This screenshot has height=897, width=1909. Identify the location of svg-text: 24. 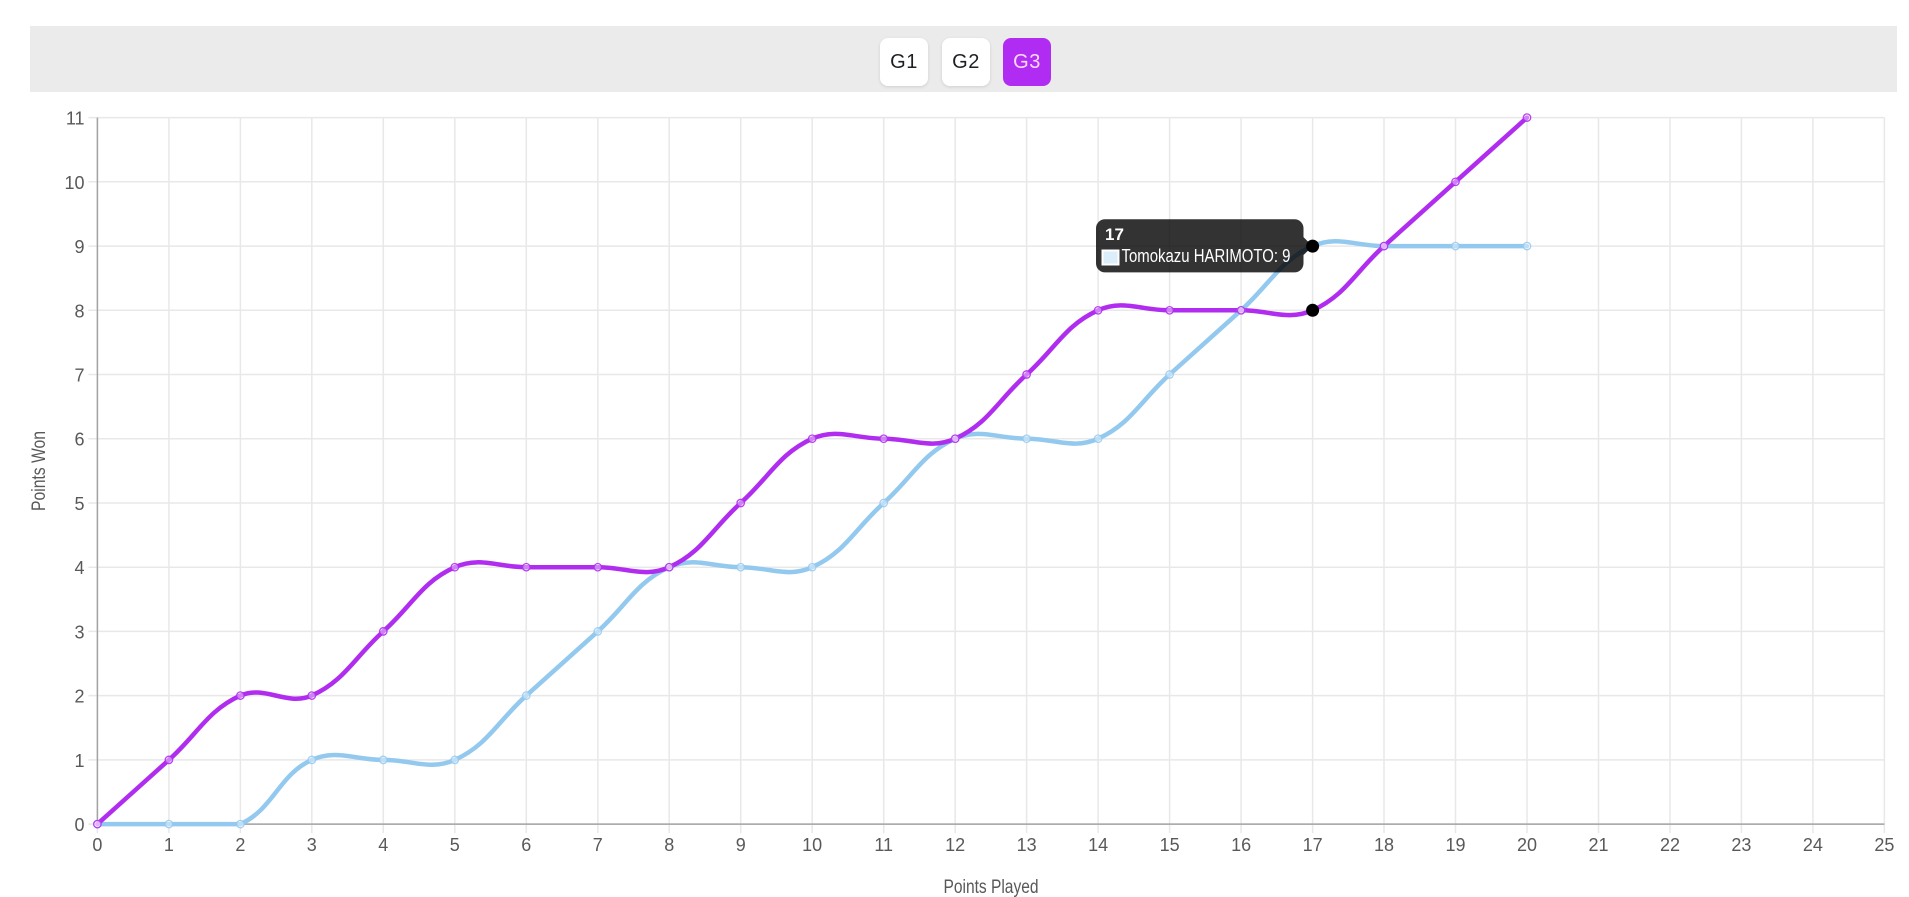
(1813, 845).